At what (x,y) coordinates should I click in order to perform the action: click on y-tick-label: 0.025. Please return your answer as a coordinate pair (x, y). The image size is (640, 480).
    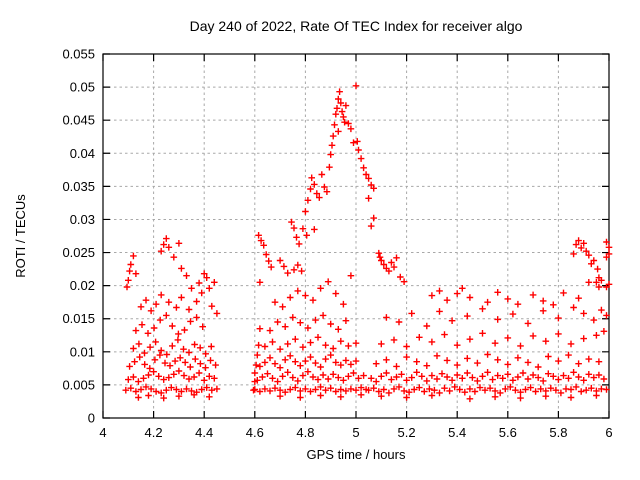
    Looking at the image, I should click on (78, 252).